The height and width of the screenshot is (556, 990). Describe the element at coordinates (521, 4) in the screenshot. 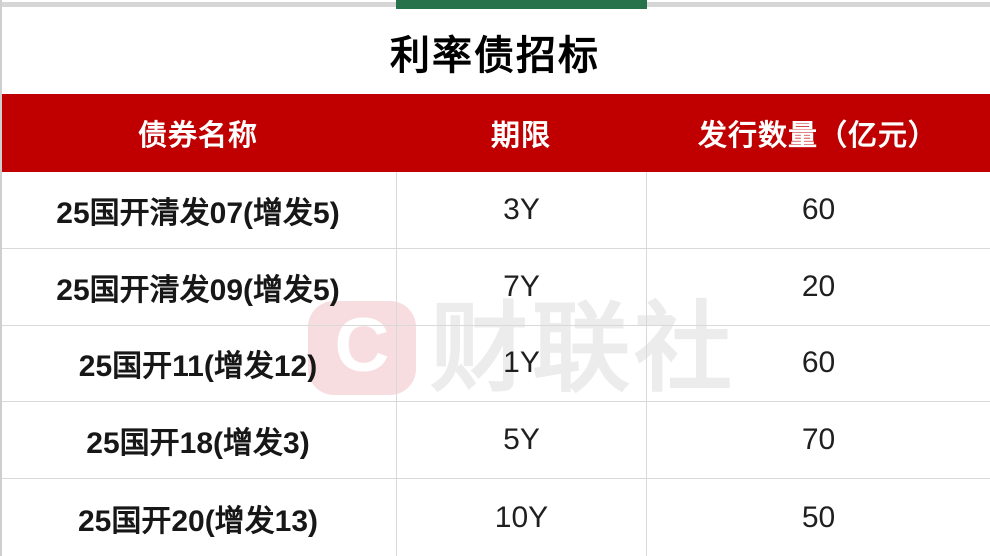

I see `top-green-tab-bar` at that location.